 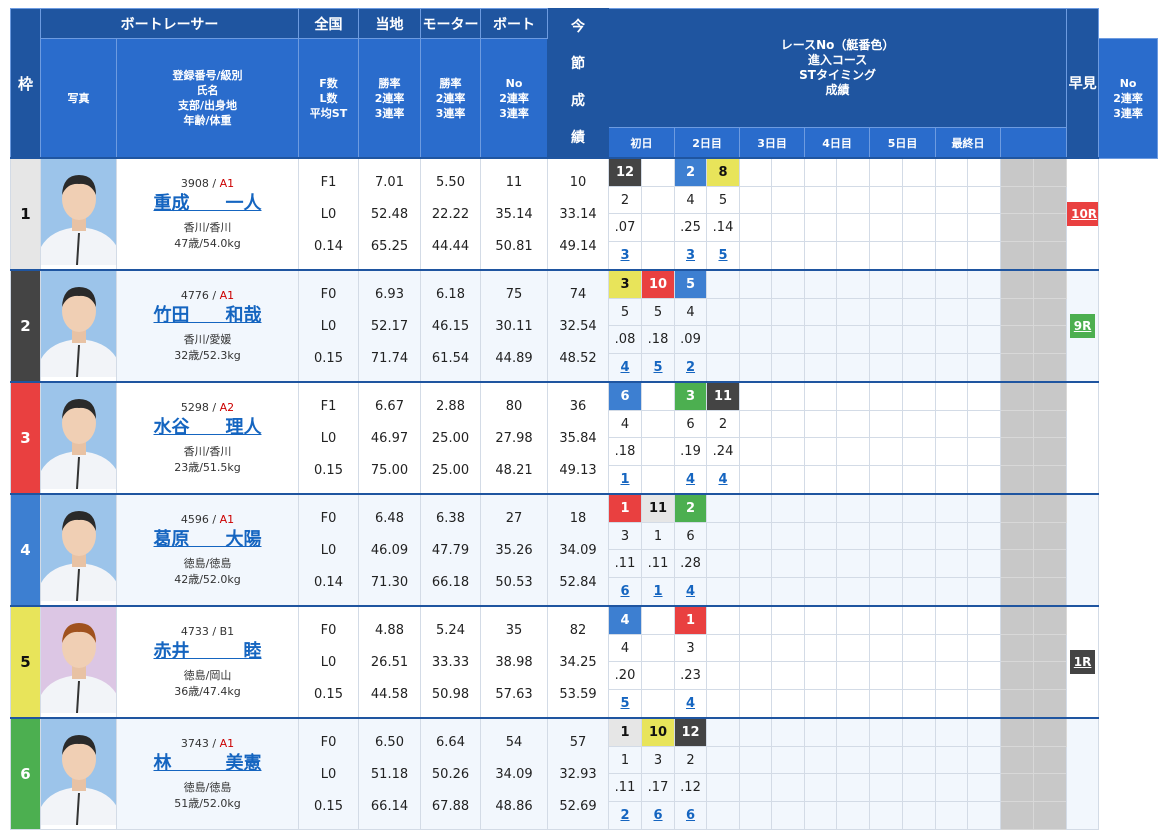 What do you see at coordinates (78, 662) in the screenshot?
I see `racer-photo-image` at bounding box center [78, 662].